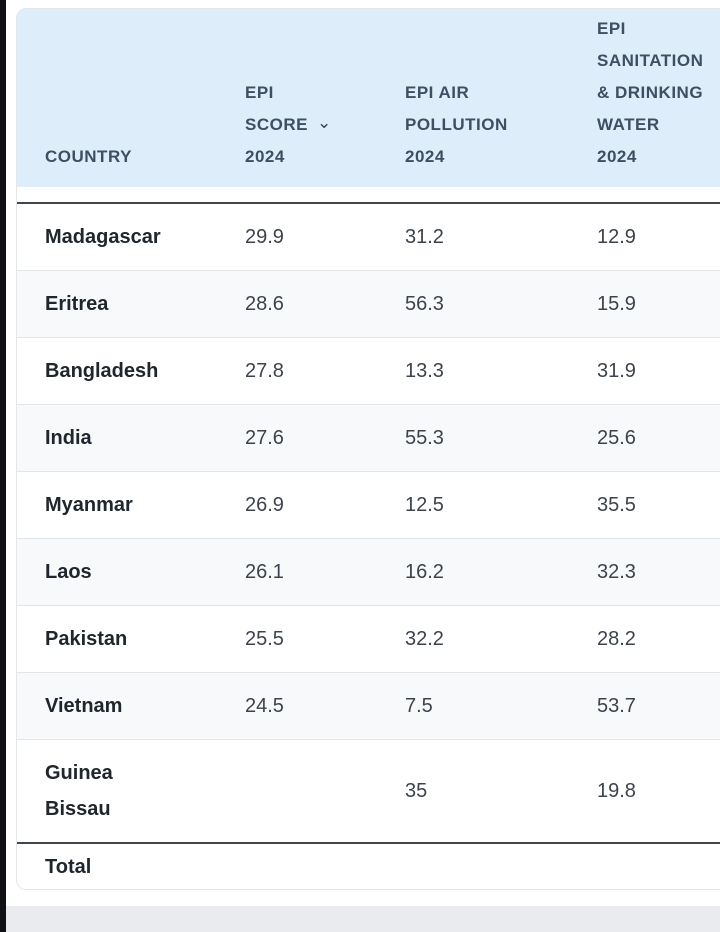  I want to click on cell-epi-score: 25.5, so click(264, 639).